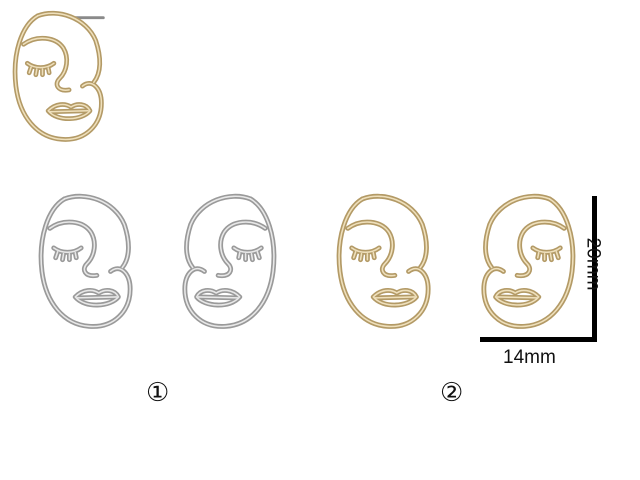  I want to click on silver-earring-right, so click(229, 261).